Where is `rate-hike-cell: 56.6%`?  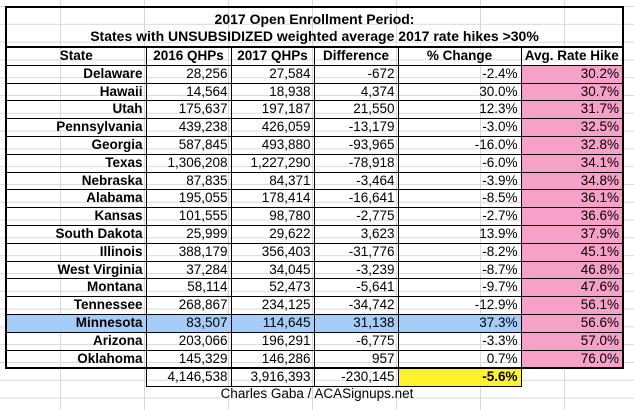
rate-hike-cell: 56.6% is located at coordinates (572, 323).